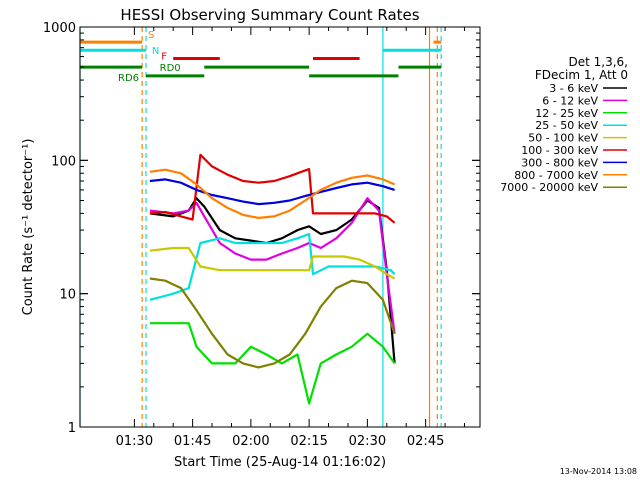  What do you see at coordinates (269, 15) in the screenshot?
I see `chart-title: HESSI Observing Summary Count Rates` at bounding box center [269, 15].